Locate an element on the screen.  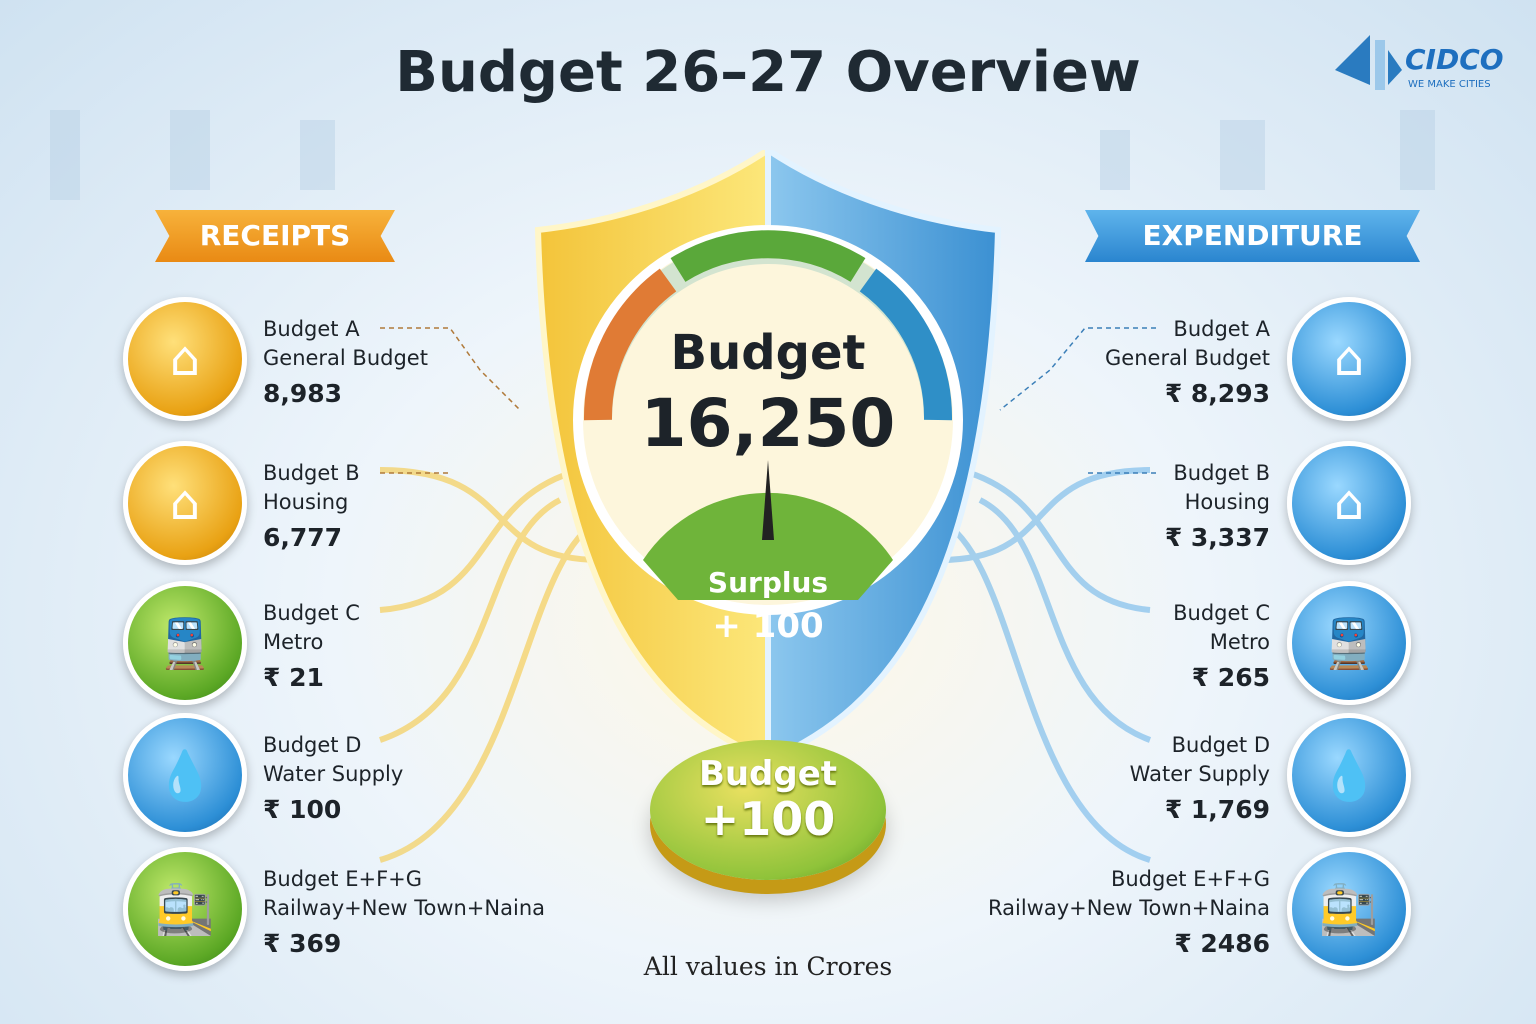
receipts-item: Budget B Housing 6,777 is located at coordinates (311, 505).